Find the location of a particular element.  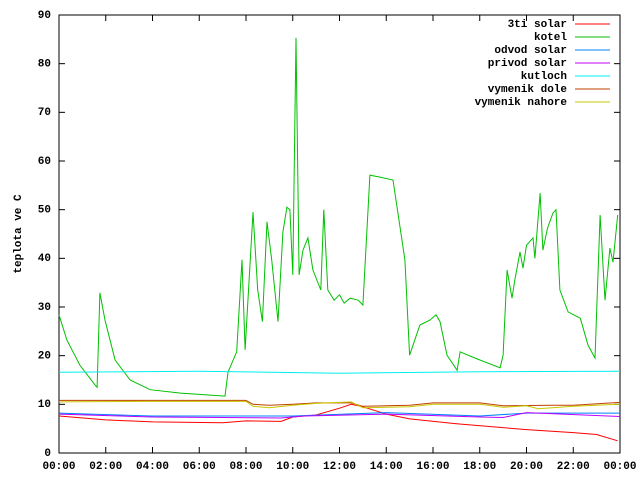

y-tick-label: 80 is located at coordinates (44, 65).